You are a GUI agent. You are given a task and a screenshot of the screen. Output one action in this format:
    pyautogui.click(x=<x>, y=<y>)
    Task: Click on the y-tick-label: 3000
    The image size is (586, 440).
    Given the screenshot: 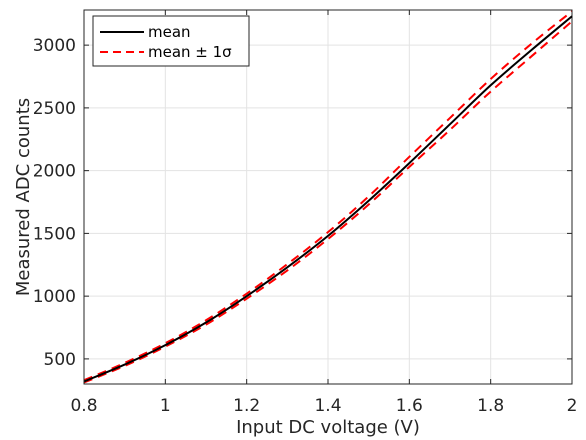 What is the action you would take?
    pyautogui.click(x=54, y=46)
    